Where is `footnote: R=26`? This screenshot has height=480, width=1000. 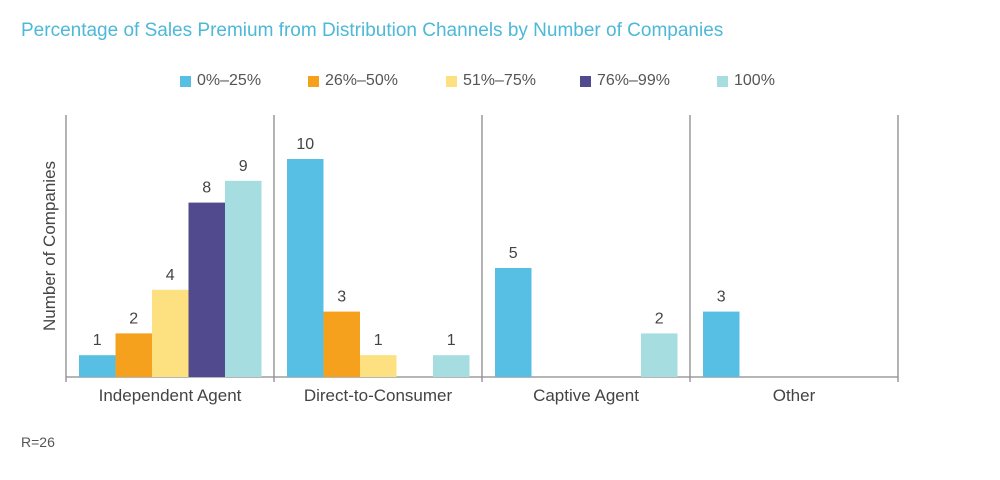 footnote: R=26 is located at coordinates (38, 442).